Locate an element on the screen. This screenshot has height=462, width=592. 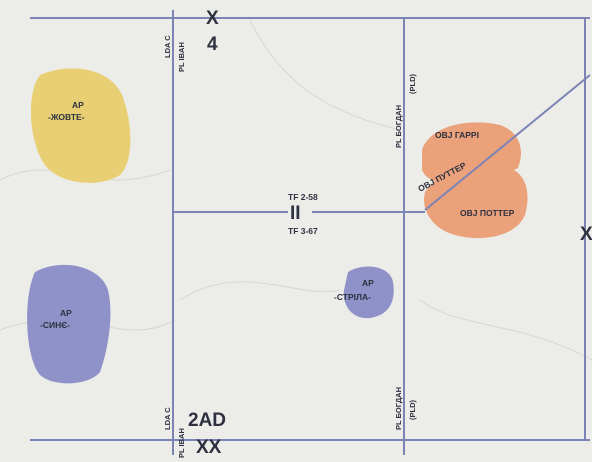
area-zhovte-label-1: AP is located at coordinates (78, 105).